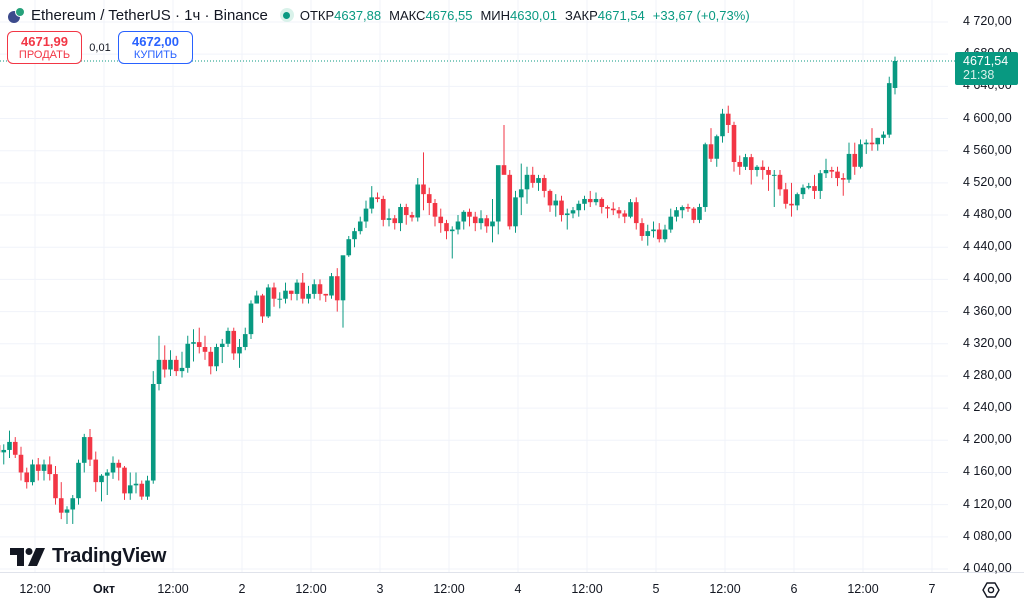 The width and height of the screenshot is (1024, 604). Describe the element at coordinates (317, 15) in the screenshot. I see `open-label: ОТКР` at that location.